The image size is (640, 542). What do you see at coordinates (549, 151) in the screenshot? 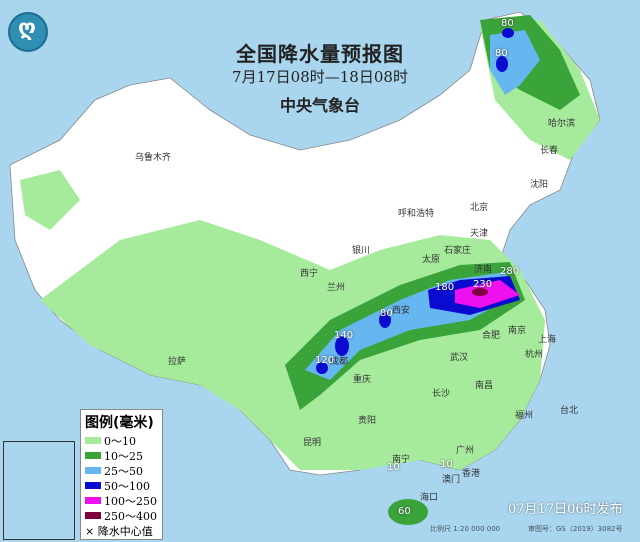
I see `city-label: 长春` at bounding box center [549, 151].